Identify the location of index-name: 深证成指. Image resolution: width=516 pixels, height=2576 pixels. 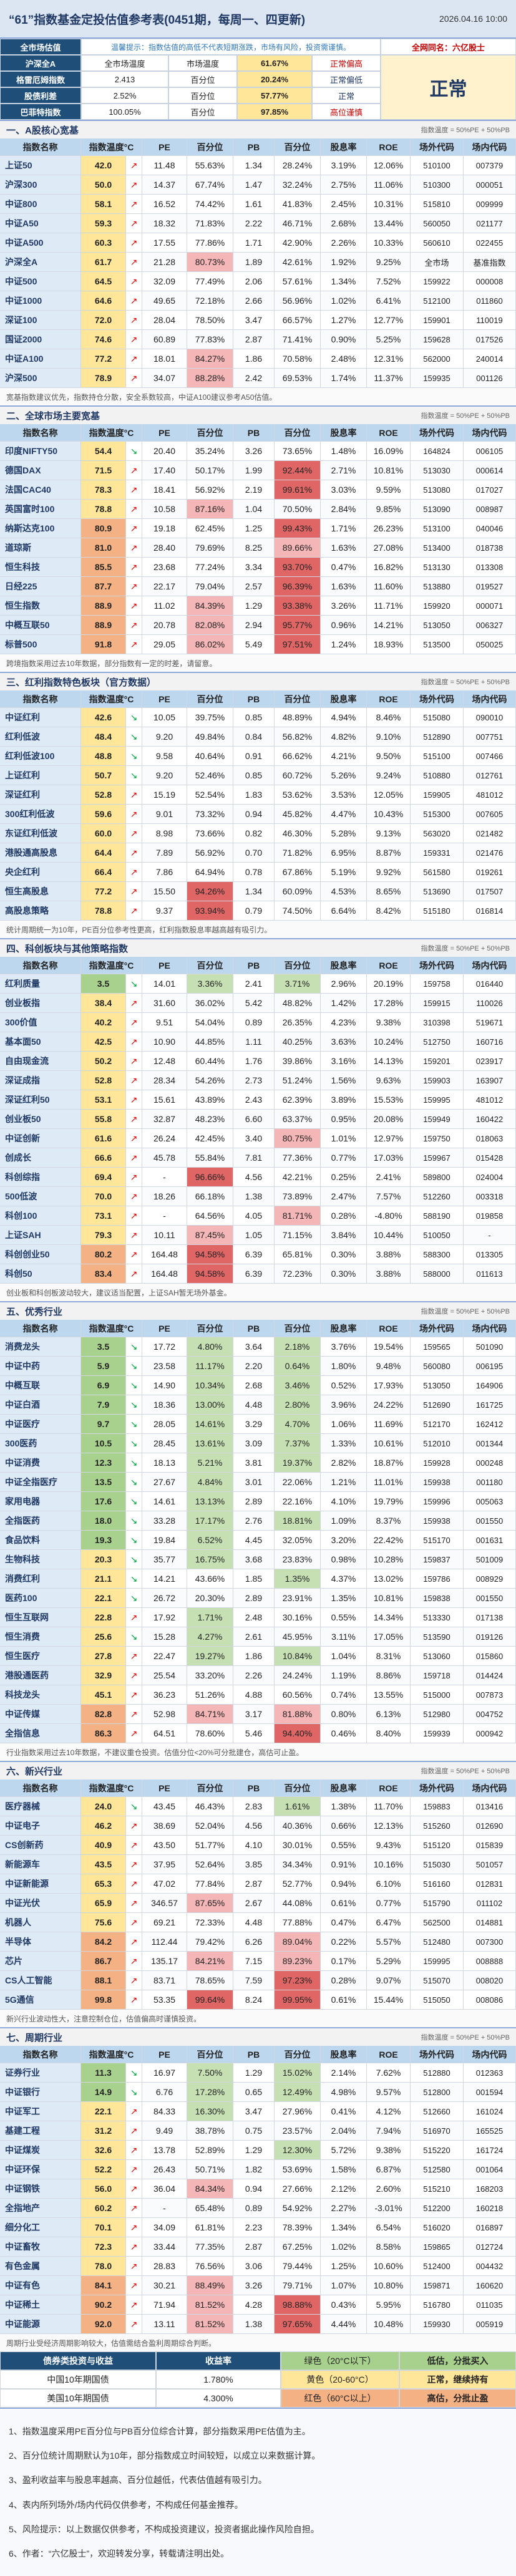
(40, 1080).